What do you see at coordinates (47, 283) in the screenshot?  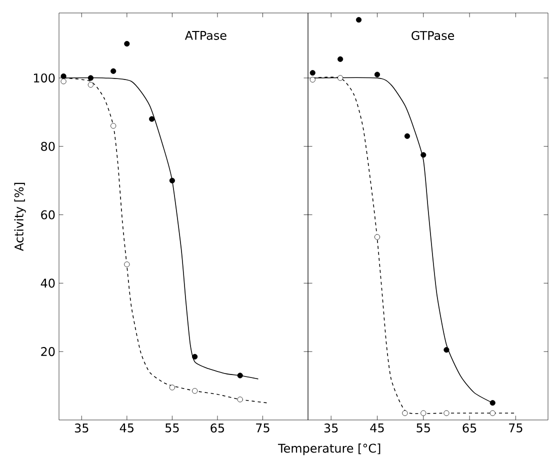 I see `y-tick-label: 40` at bounding box center [47, 283].